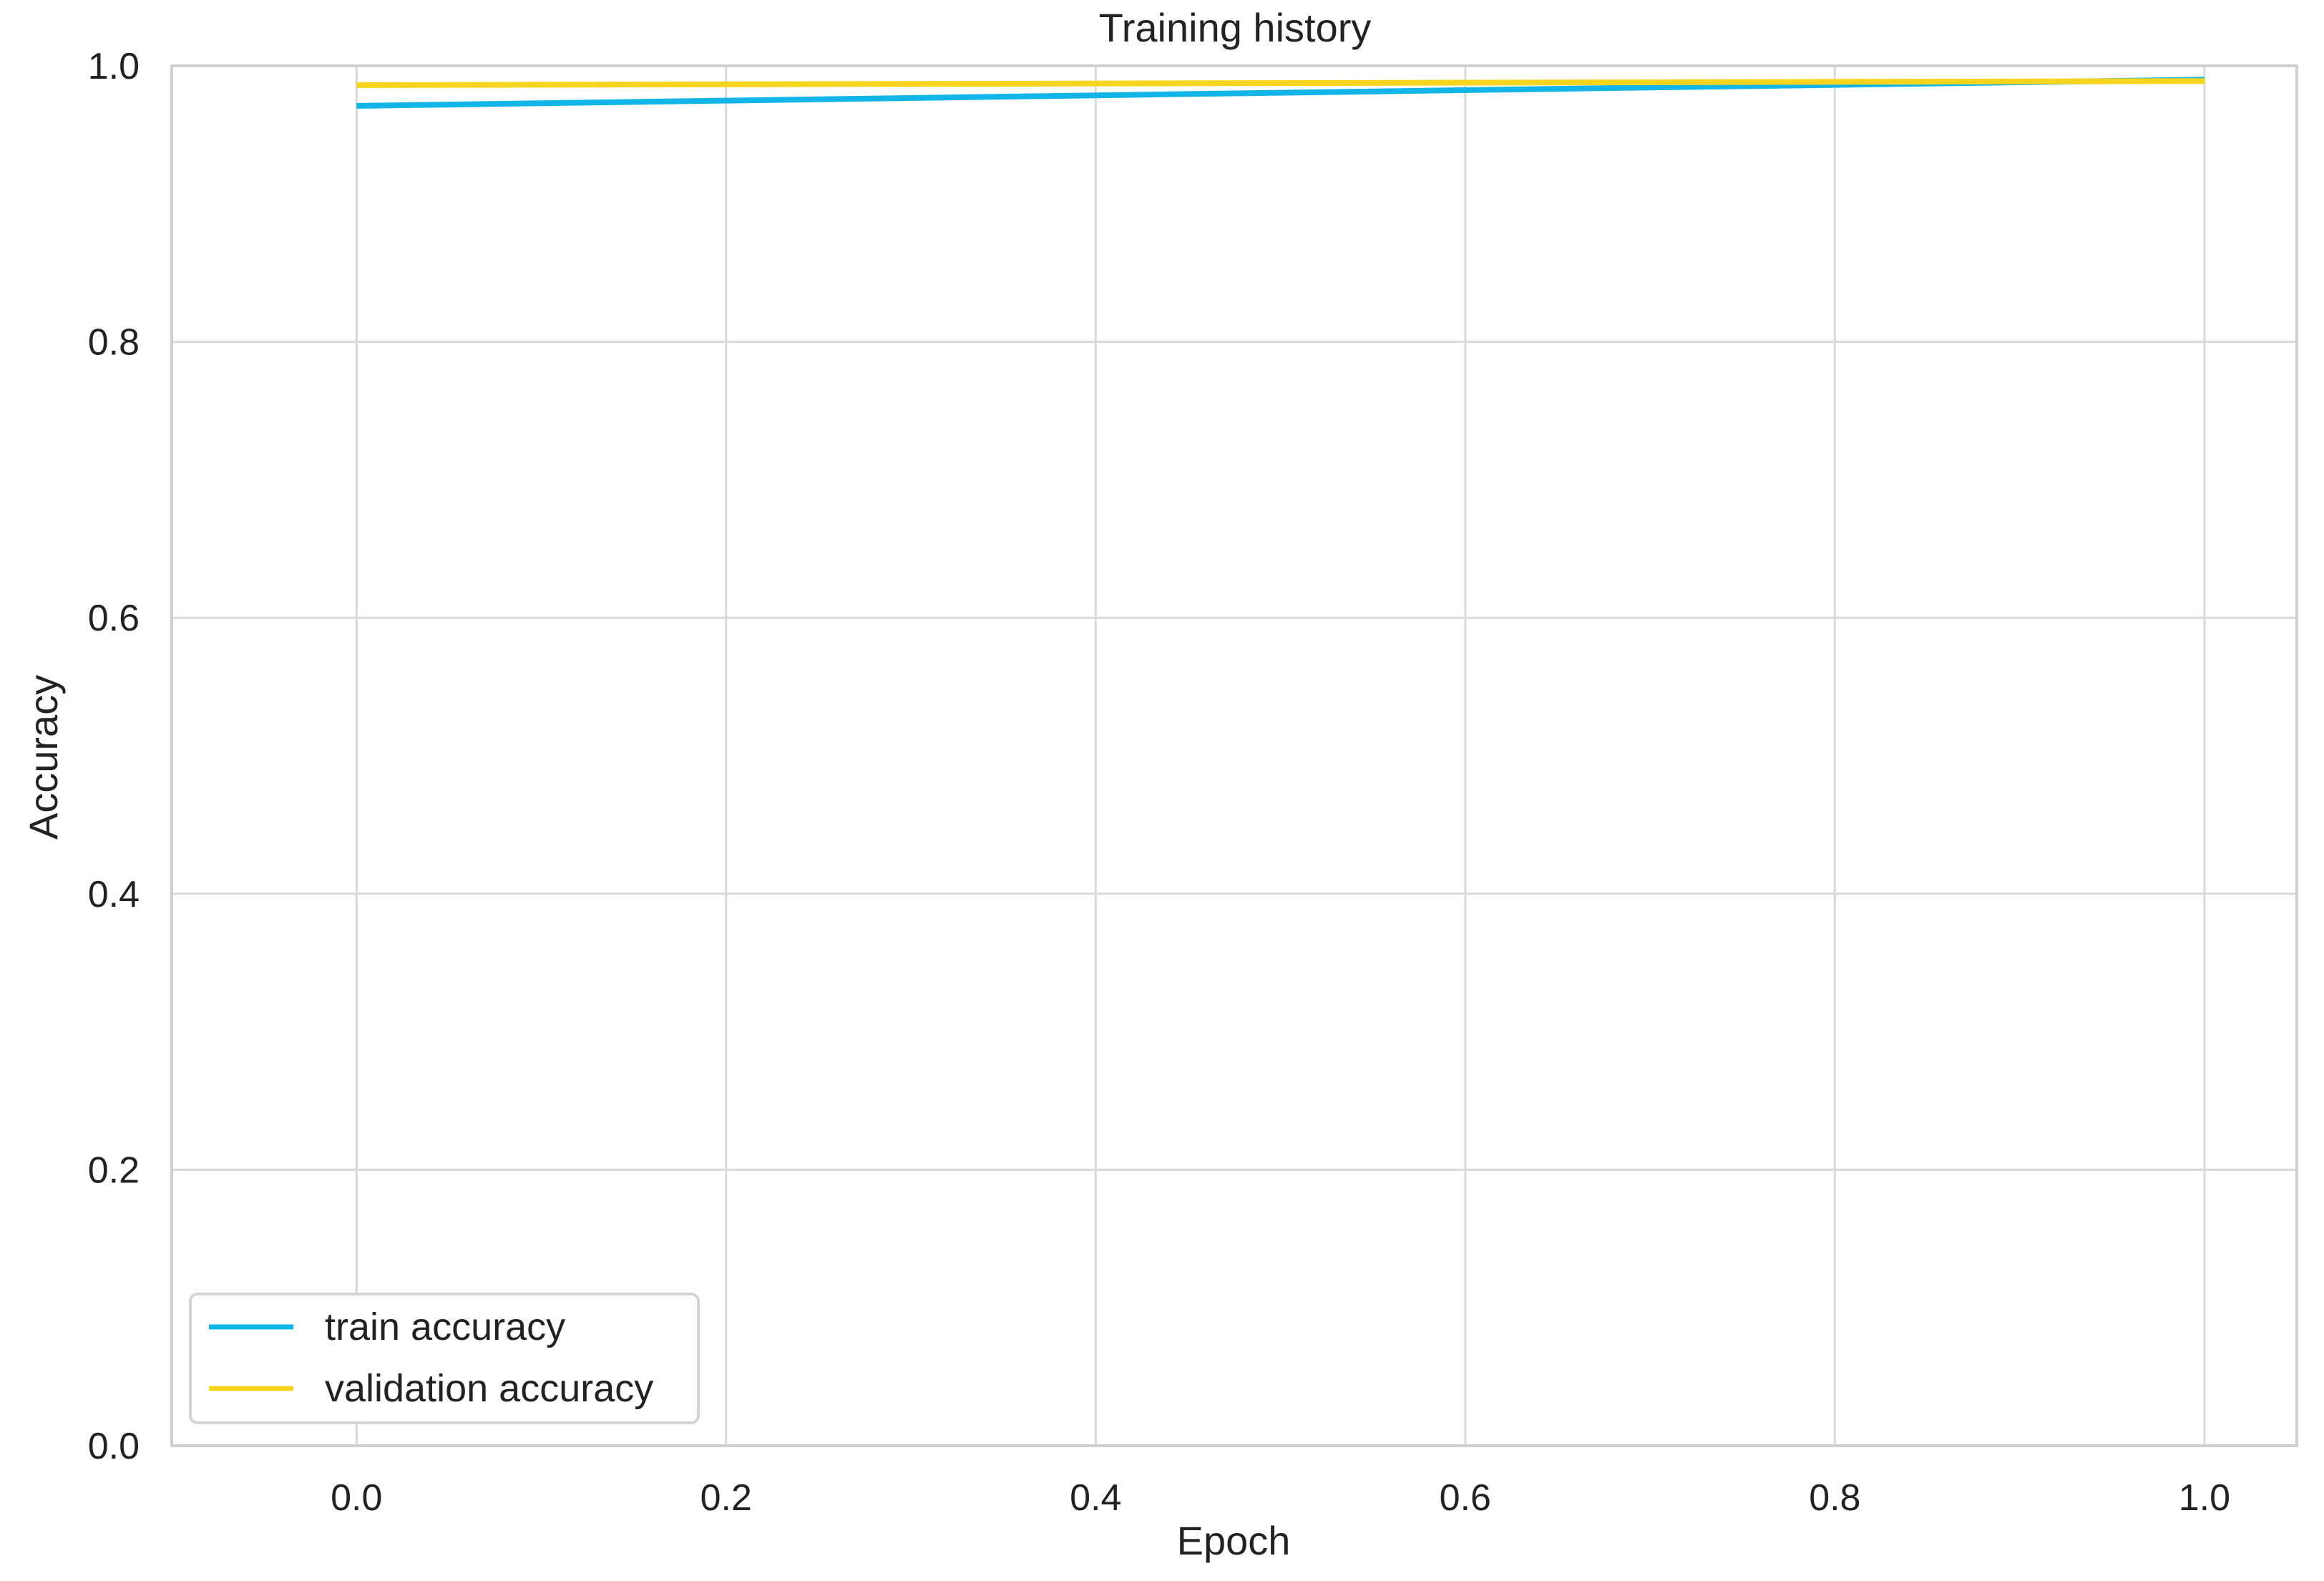 Image resolution: width=2324 pixels, height=1581 pixels. What do you see at coordinates (1834, 1498) in the screenshot?
I see `x-tick-label: 0.8` at bounding box center [1834, 1498].